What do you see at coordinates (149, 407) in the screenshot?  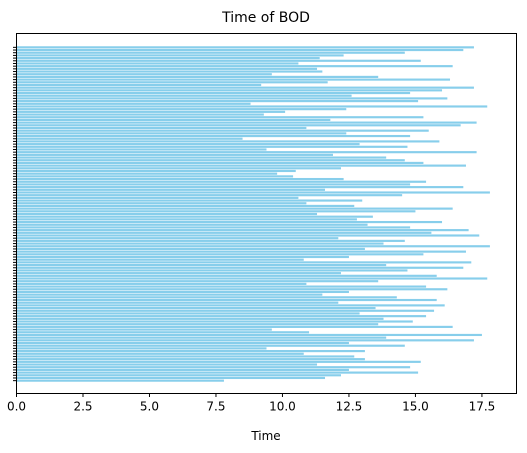 I see `x-tick-label: 5.0` at bounding box center [149, 407].